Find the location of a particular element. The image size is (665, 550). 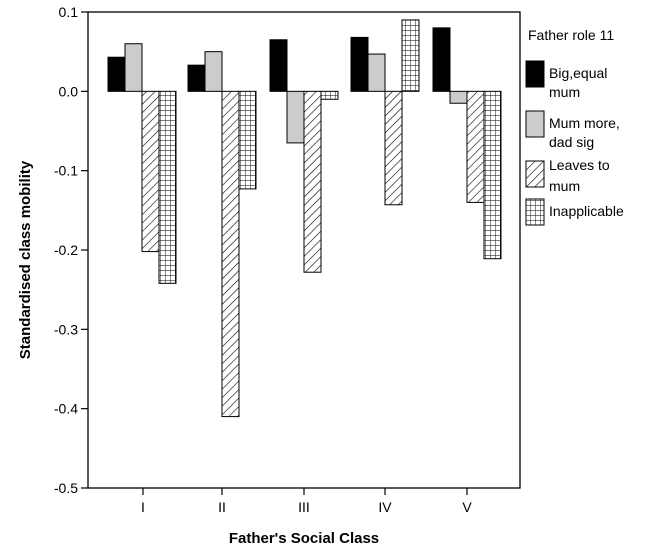

bar-grid-hatch-V is located at coordinates (492, 175).